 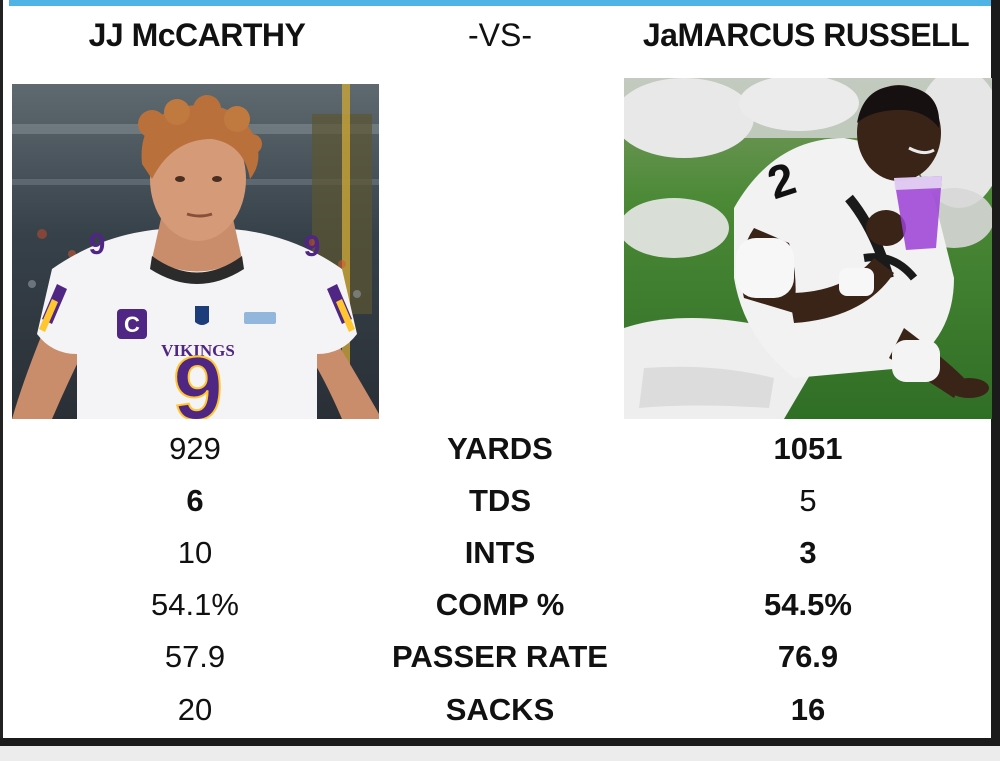 What do you see at coordinates (500, 35) in the screenshot?
I see `versus-label: -VS-` at bounding box center [500, 35].